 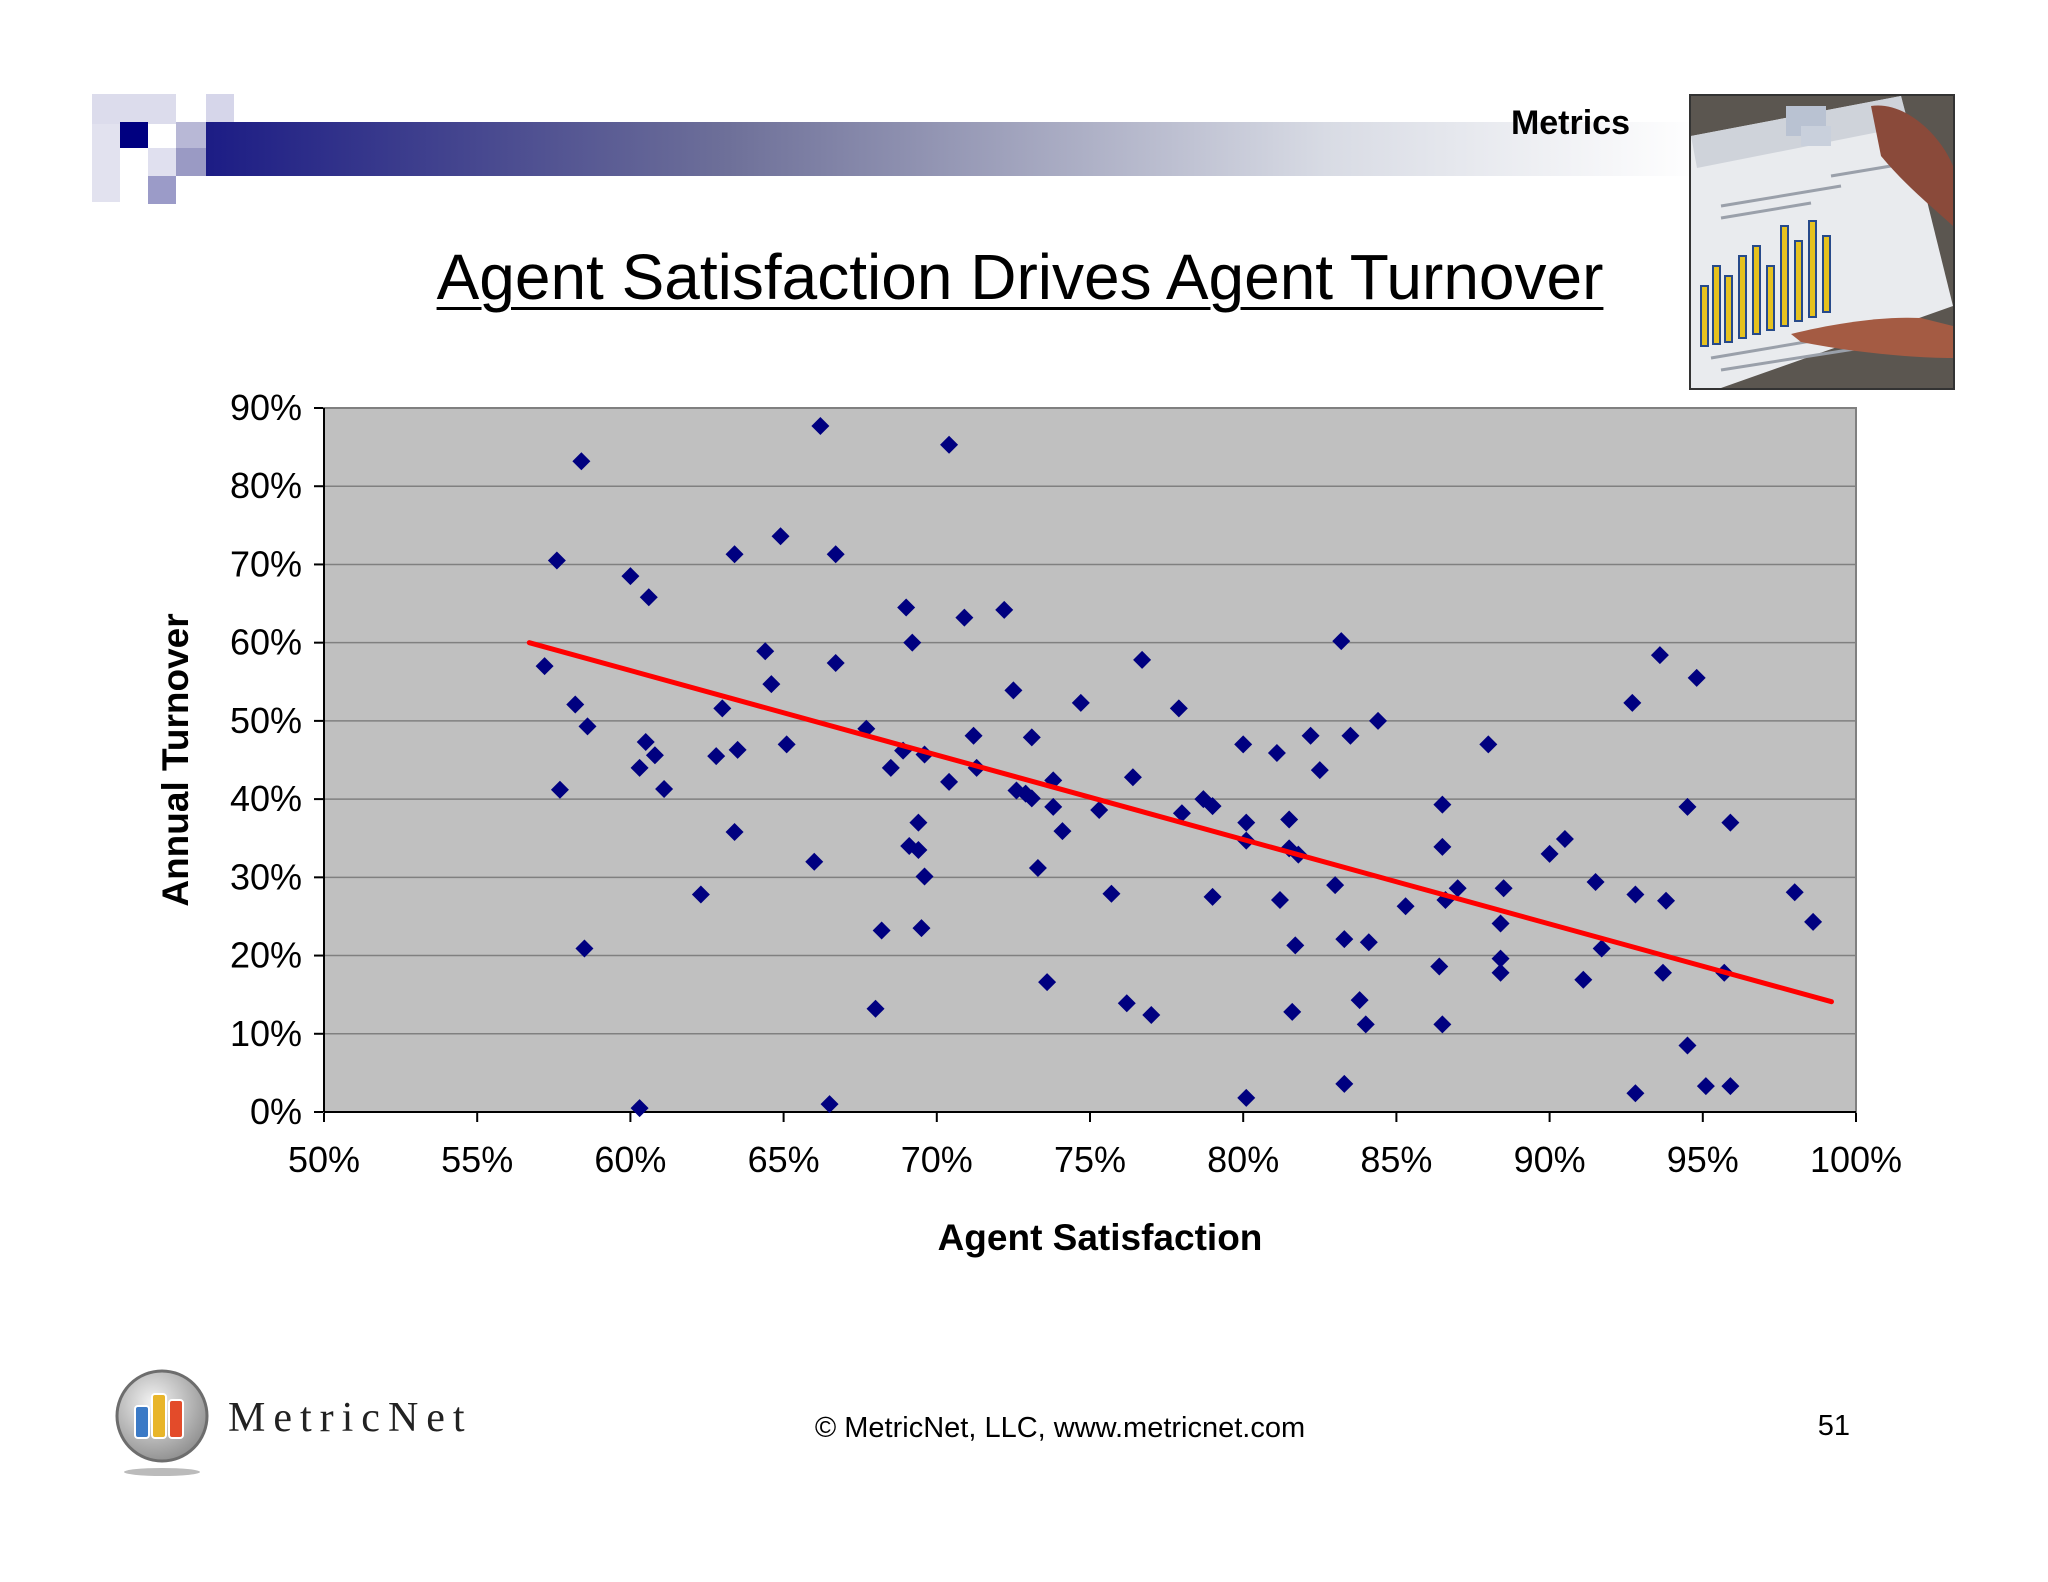 What do you see at coordinates (1060, 1428) in the screenshot?
I see `footer-copyright: © MetricNet, LLC, www.metricnet.com` at bounding box center [1060, 1428].